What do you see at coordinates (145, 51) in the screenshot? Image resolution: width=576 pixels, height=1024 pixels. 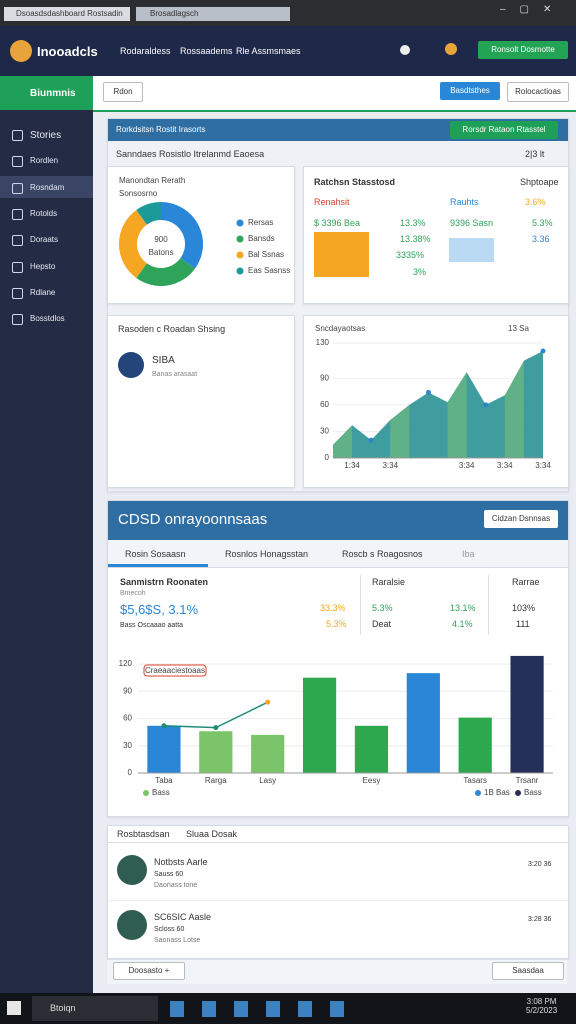 I see `nav-link: Rodaraldess` at bounding box center [145, 51].